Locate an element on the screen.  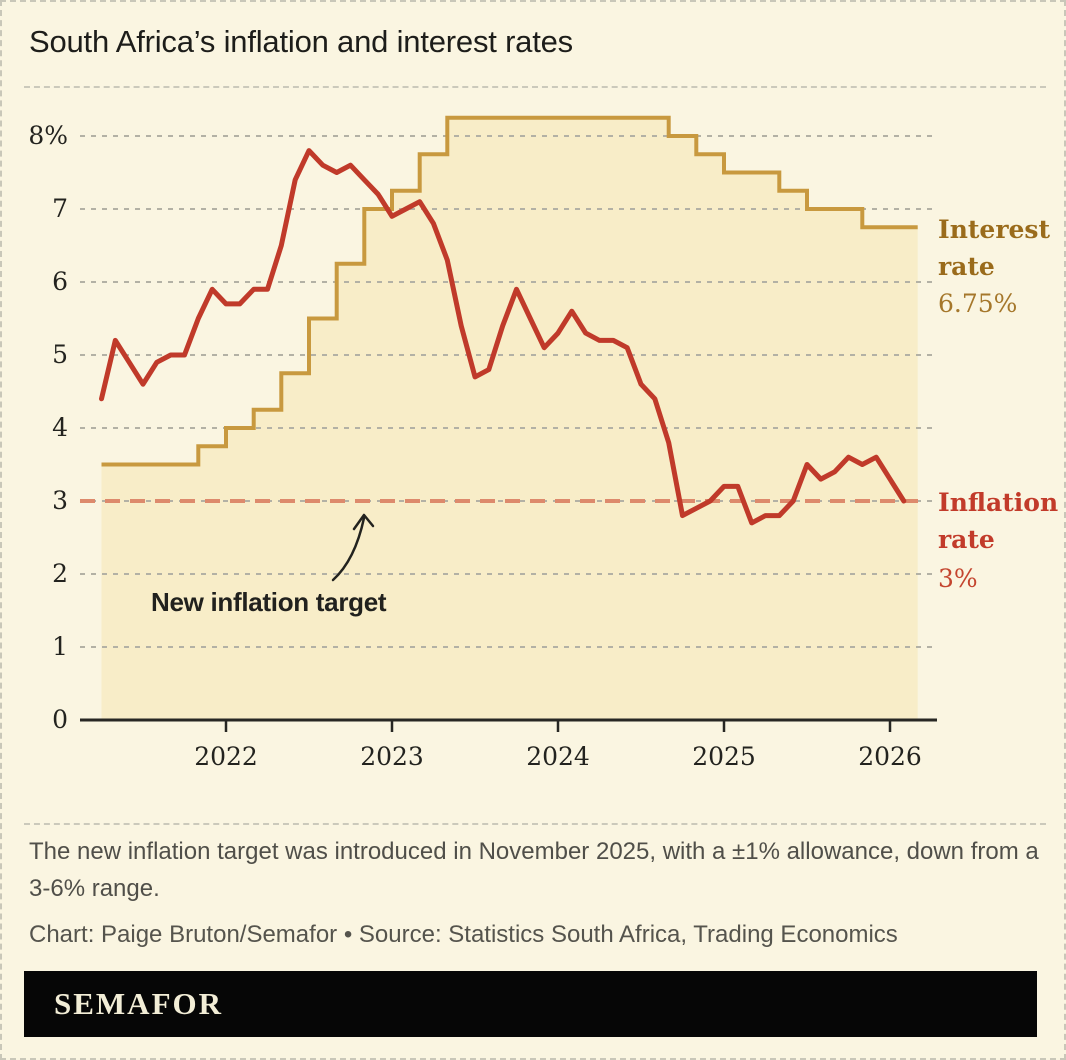
y-tick-label: 2 is located at coordinates (60, 573).